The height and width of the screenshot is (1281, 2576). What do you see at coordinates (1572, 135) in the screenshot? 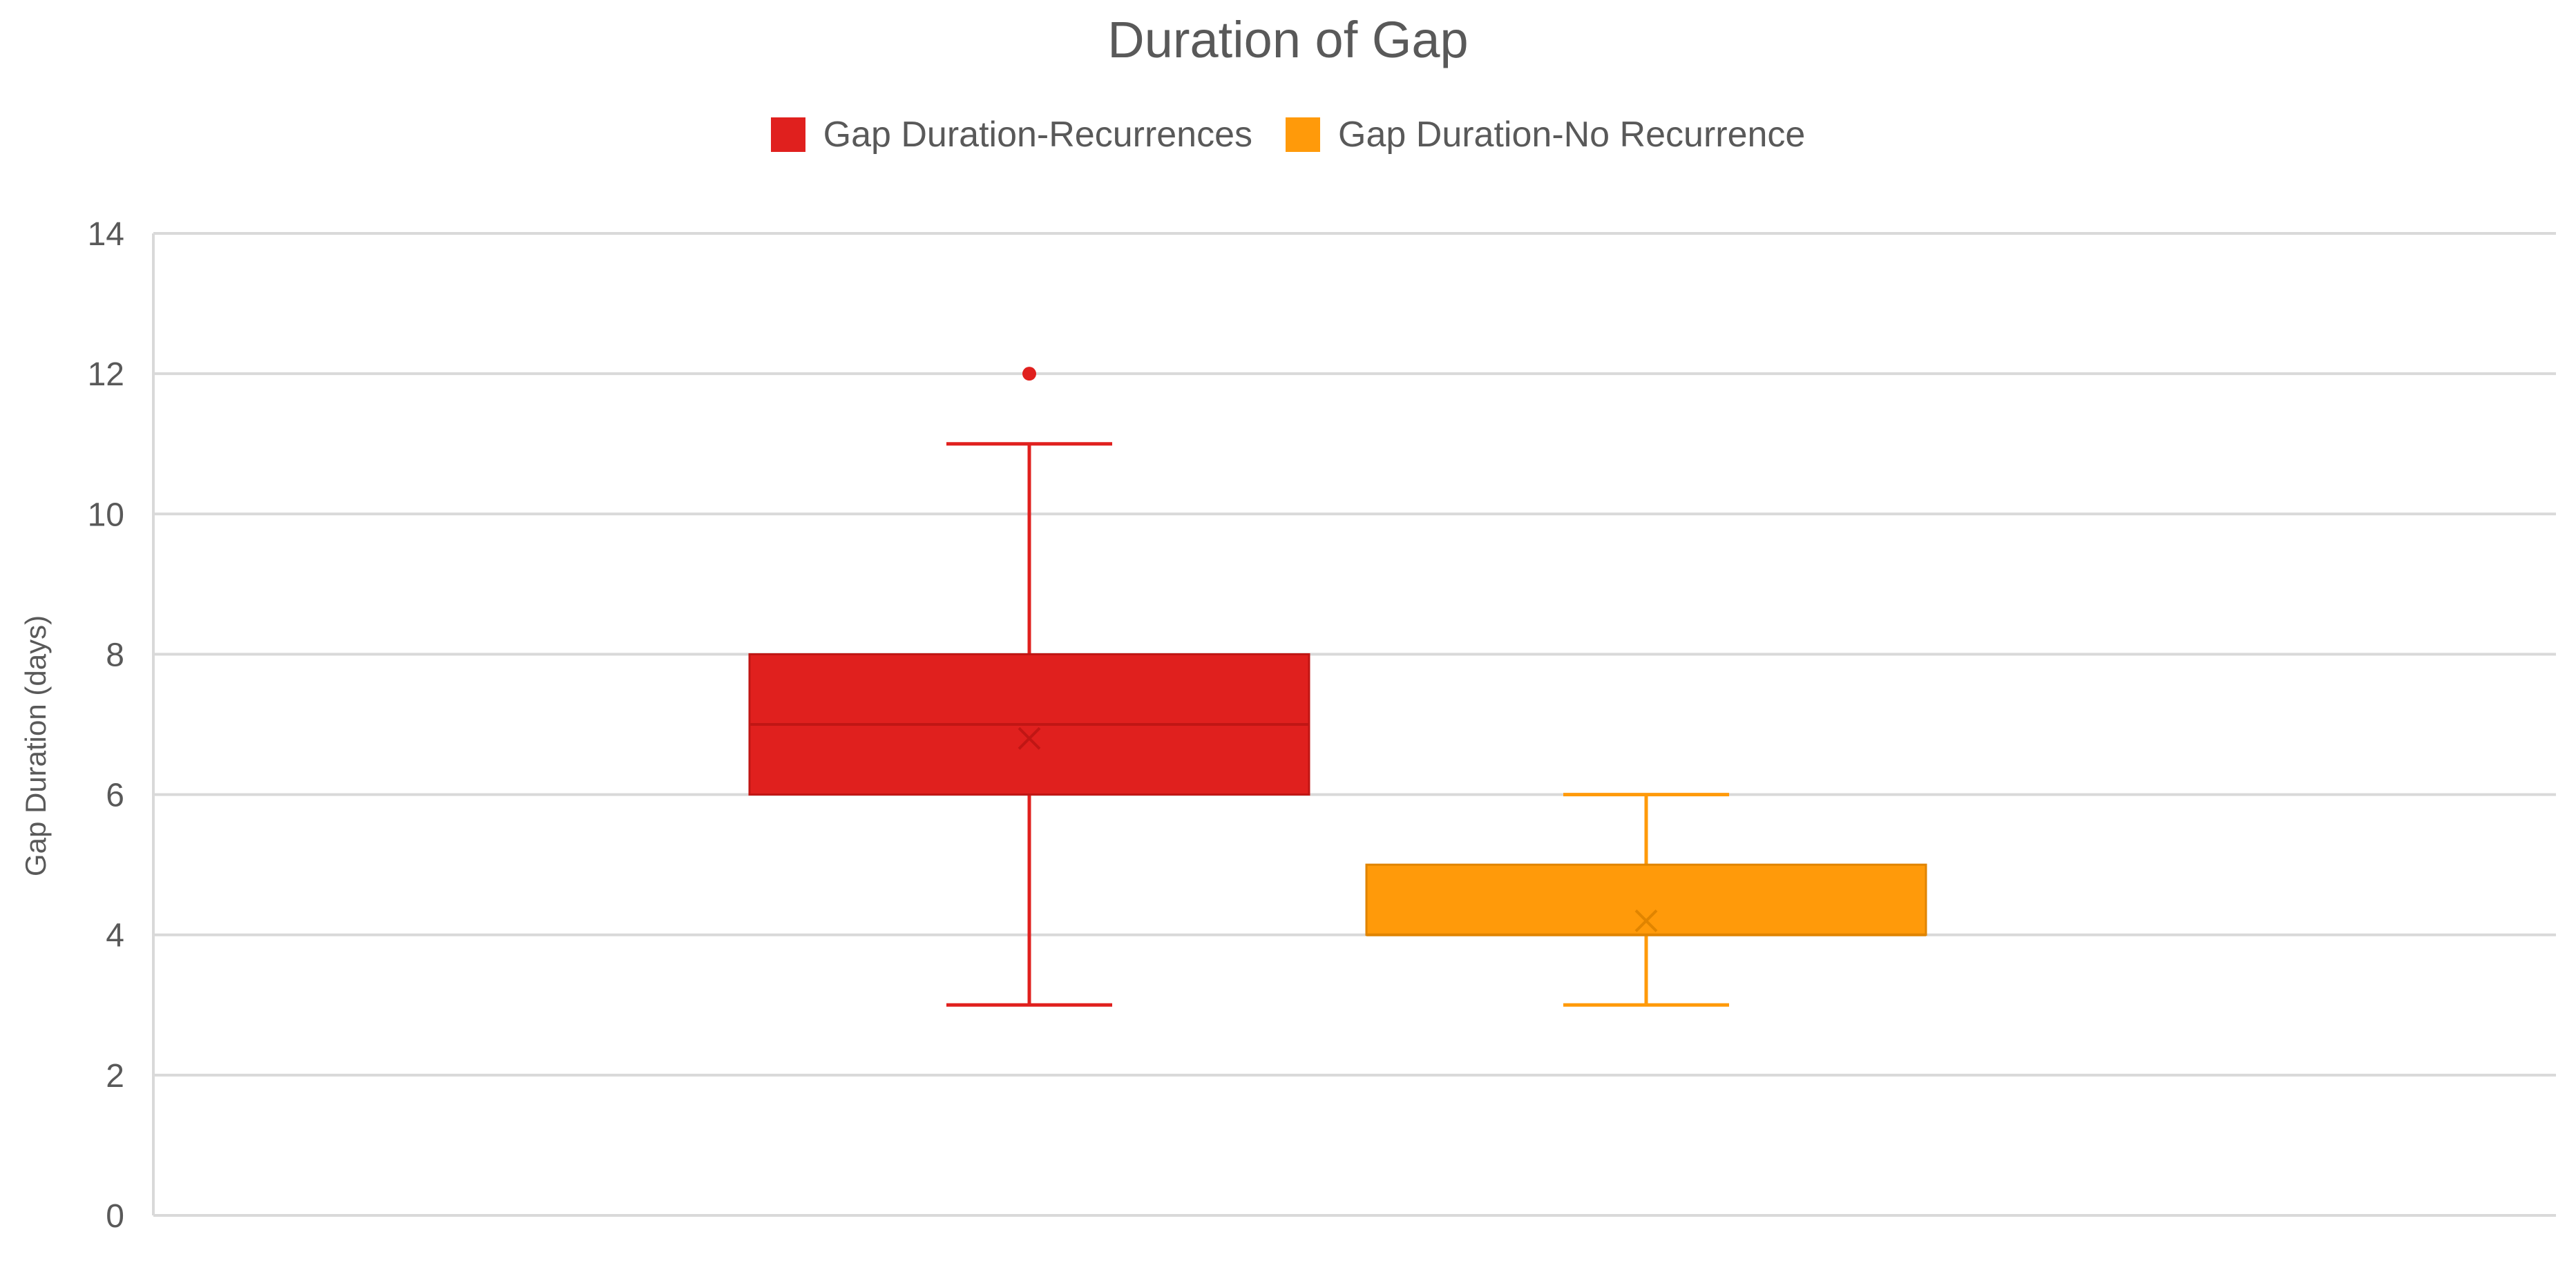
I see `legend-label-no-recurrence: Gap Duration-No Recurrence` at bounding box center [1572, 135].